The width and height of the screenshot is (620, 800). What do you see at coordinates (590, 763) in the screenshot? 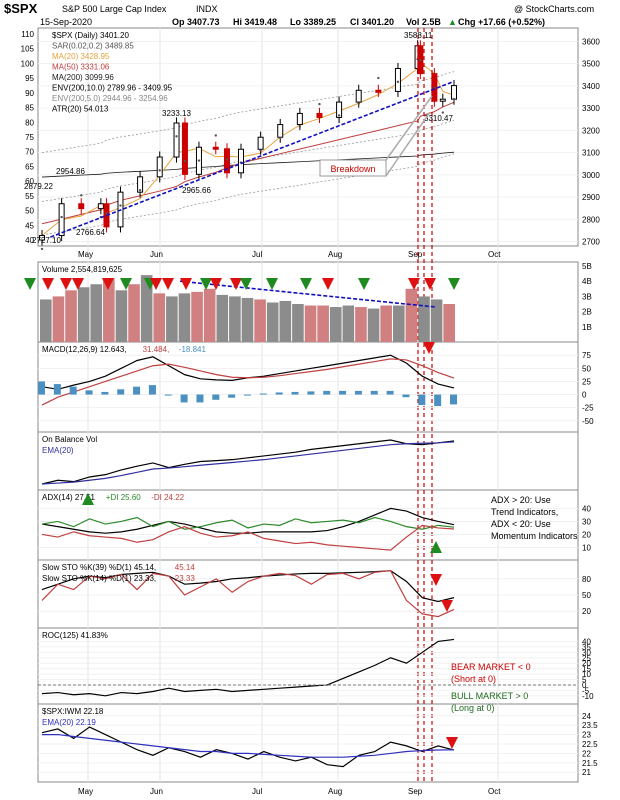
I see `indicator-tick-label: 21.5` at bounding box center [590, 763].